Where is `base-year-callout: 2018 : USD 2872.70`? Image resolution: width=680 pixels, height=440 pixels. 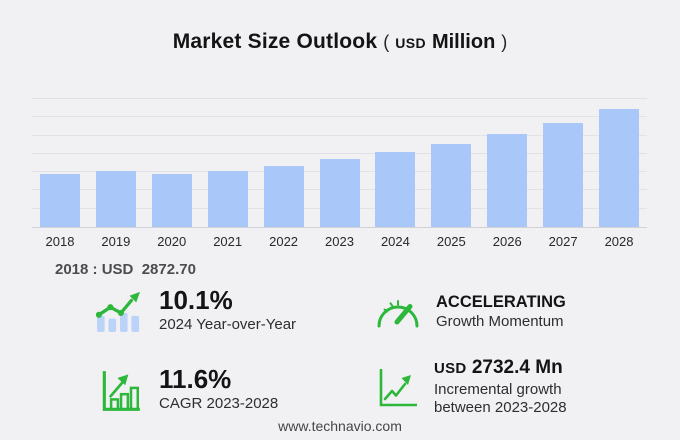 base-year-callout: 2018 : USD 2872.70 is located at coordinates (125, 269).